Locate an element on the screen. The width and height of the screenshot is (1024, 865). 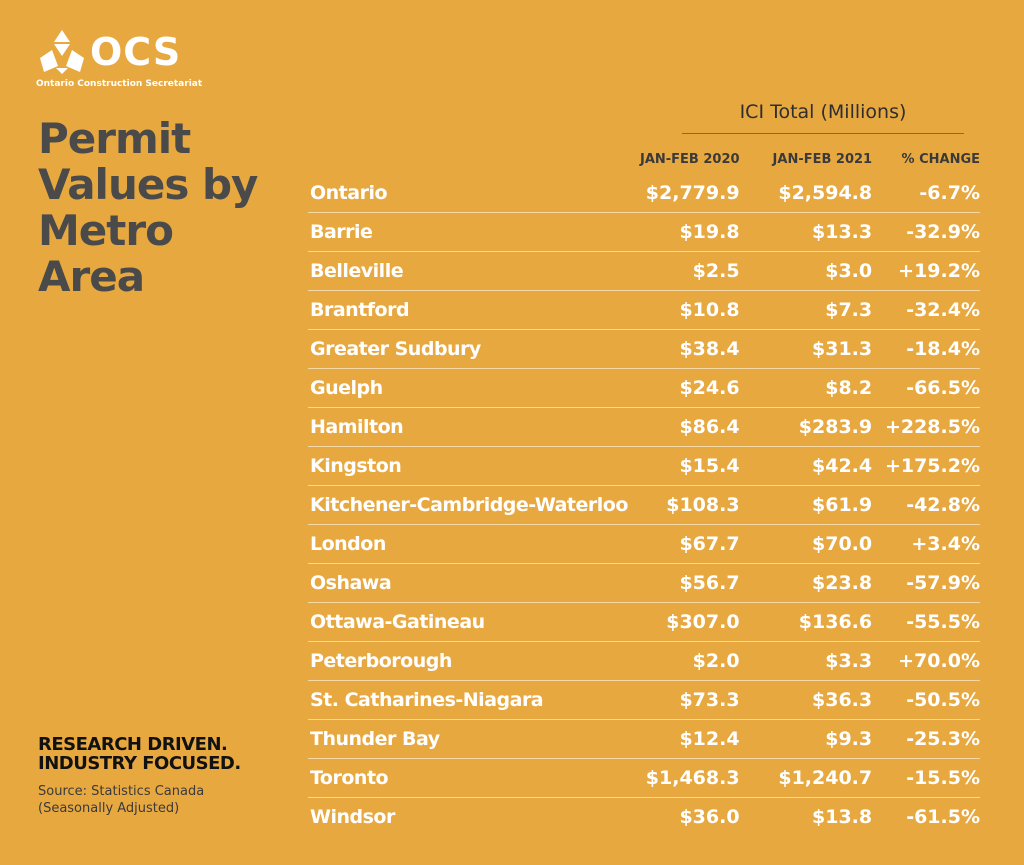
ocs-logo-mark-icon is located at coordinates (62, 52).